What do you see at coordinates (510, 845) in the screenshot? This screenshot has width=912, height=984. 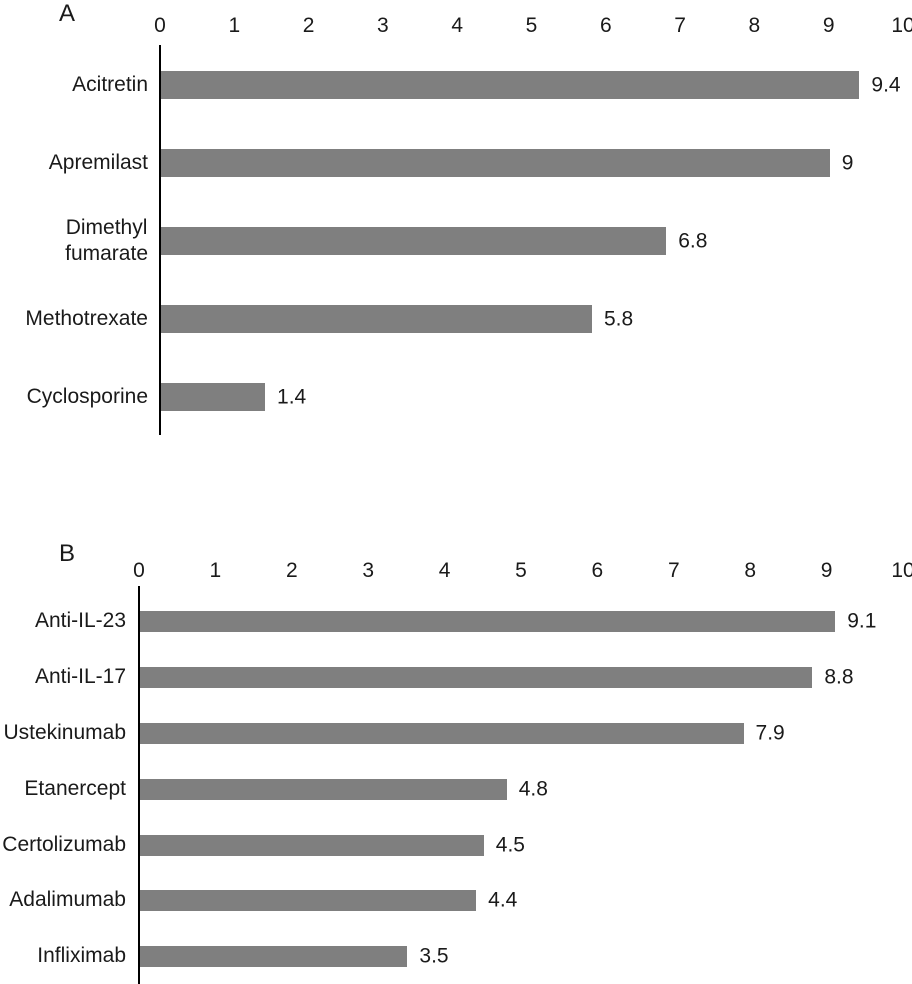 I see `value-label: 4.5` at bounding box center [510, 845].